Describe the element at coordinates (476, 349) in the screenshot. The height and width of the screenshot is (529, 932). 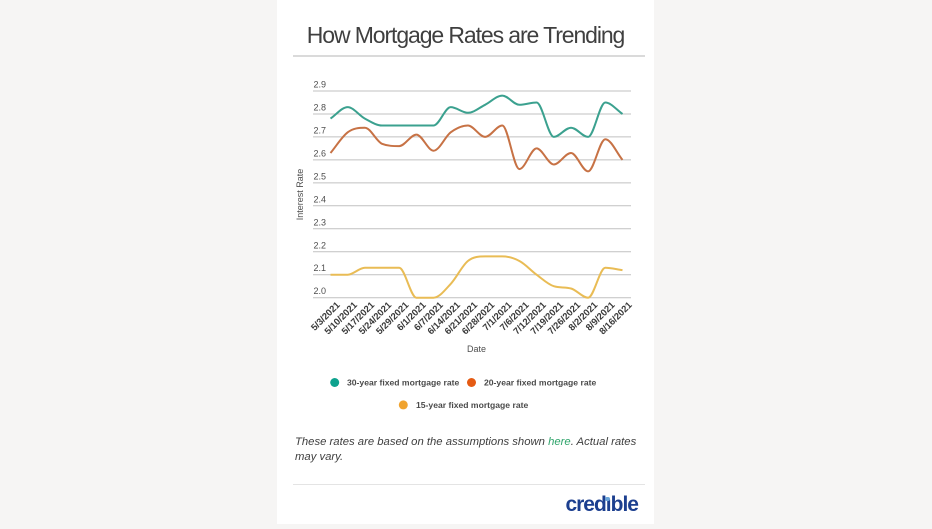
I see `svg-text: Date` at that location.